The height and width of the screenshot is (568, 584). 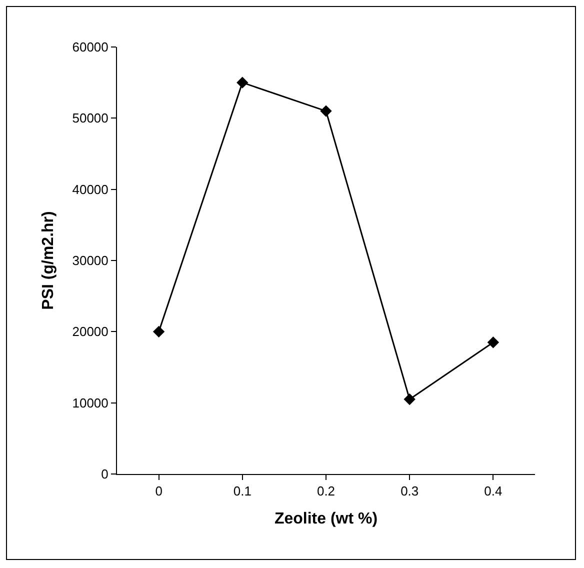 I want to click on y-tick-label: 50000, so click(x=90, y=118).